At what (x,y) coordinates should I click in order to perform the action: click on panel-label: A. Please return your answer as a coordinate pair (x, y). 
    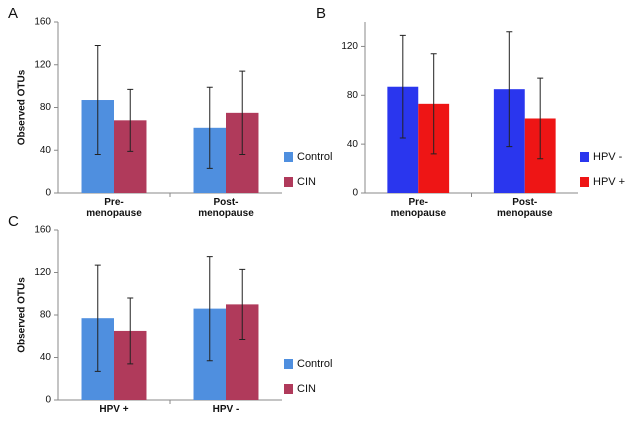
    Looking at the image, I should click on (13, 13).